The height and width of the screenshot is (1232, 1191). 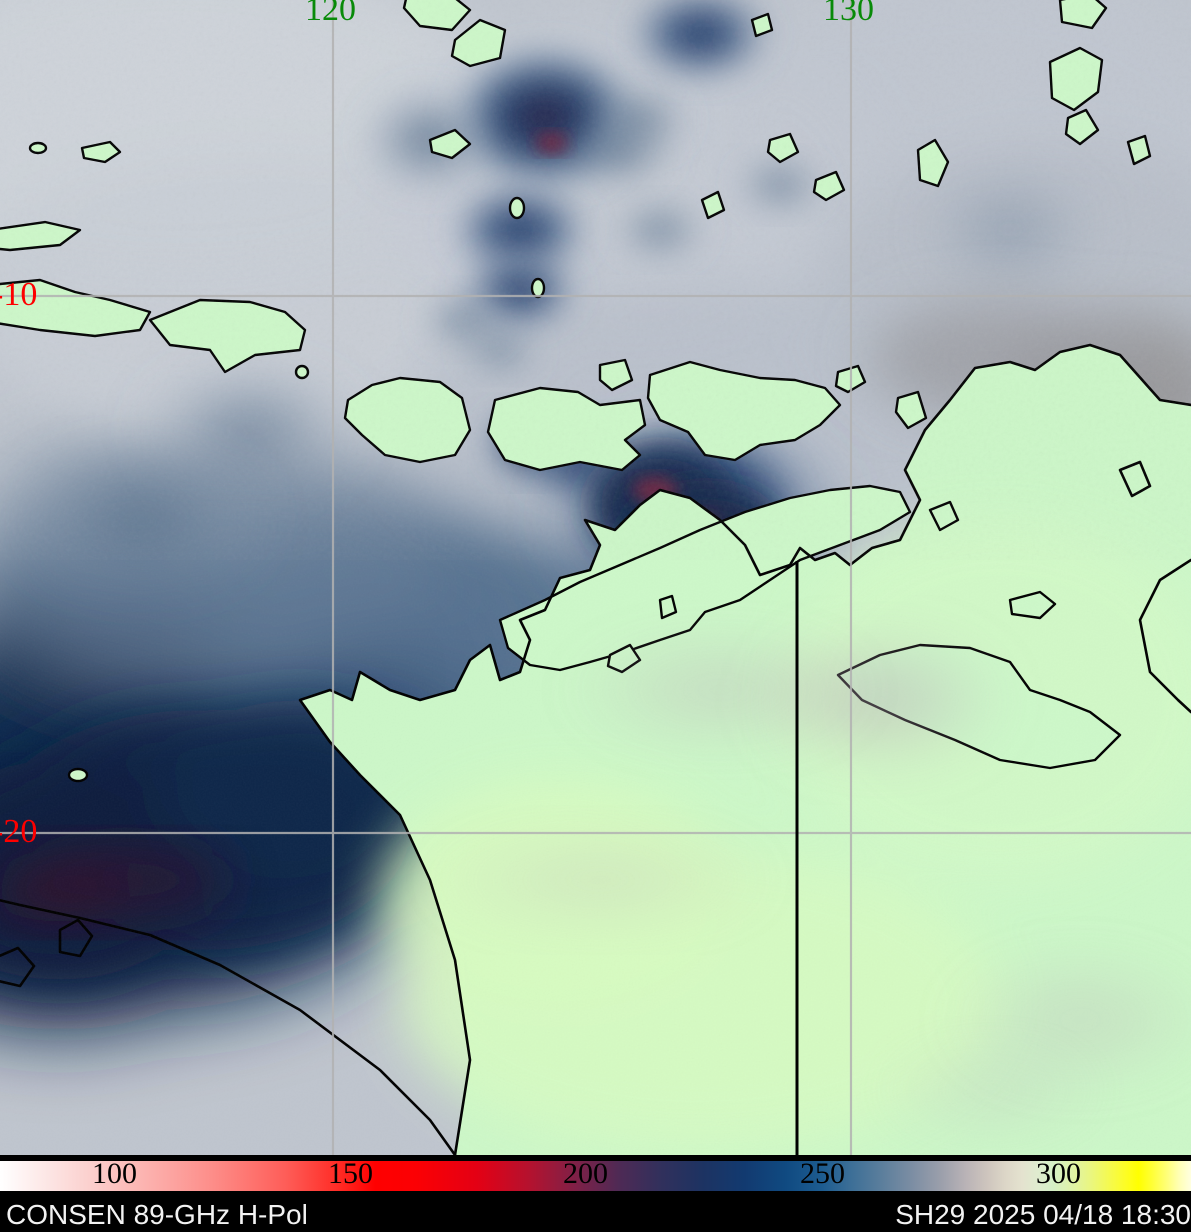 I want to click on colorbar-gradient, so click(x=595, y=1176).